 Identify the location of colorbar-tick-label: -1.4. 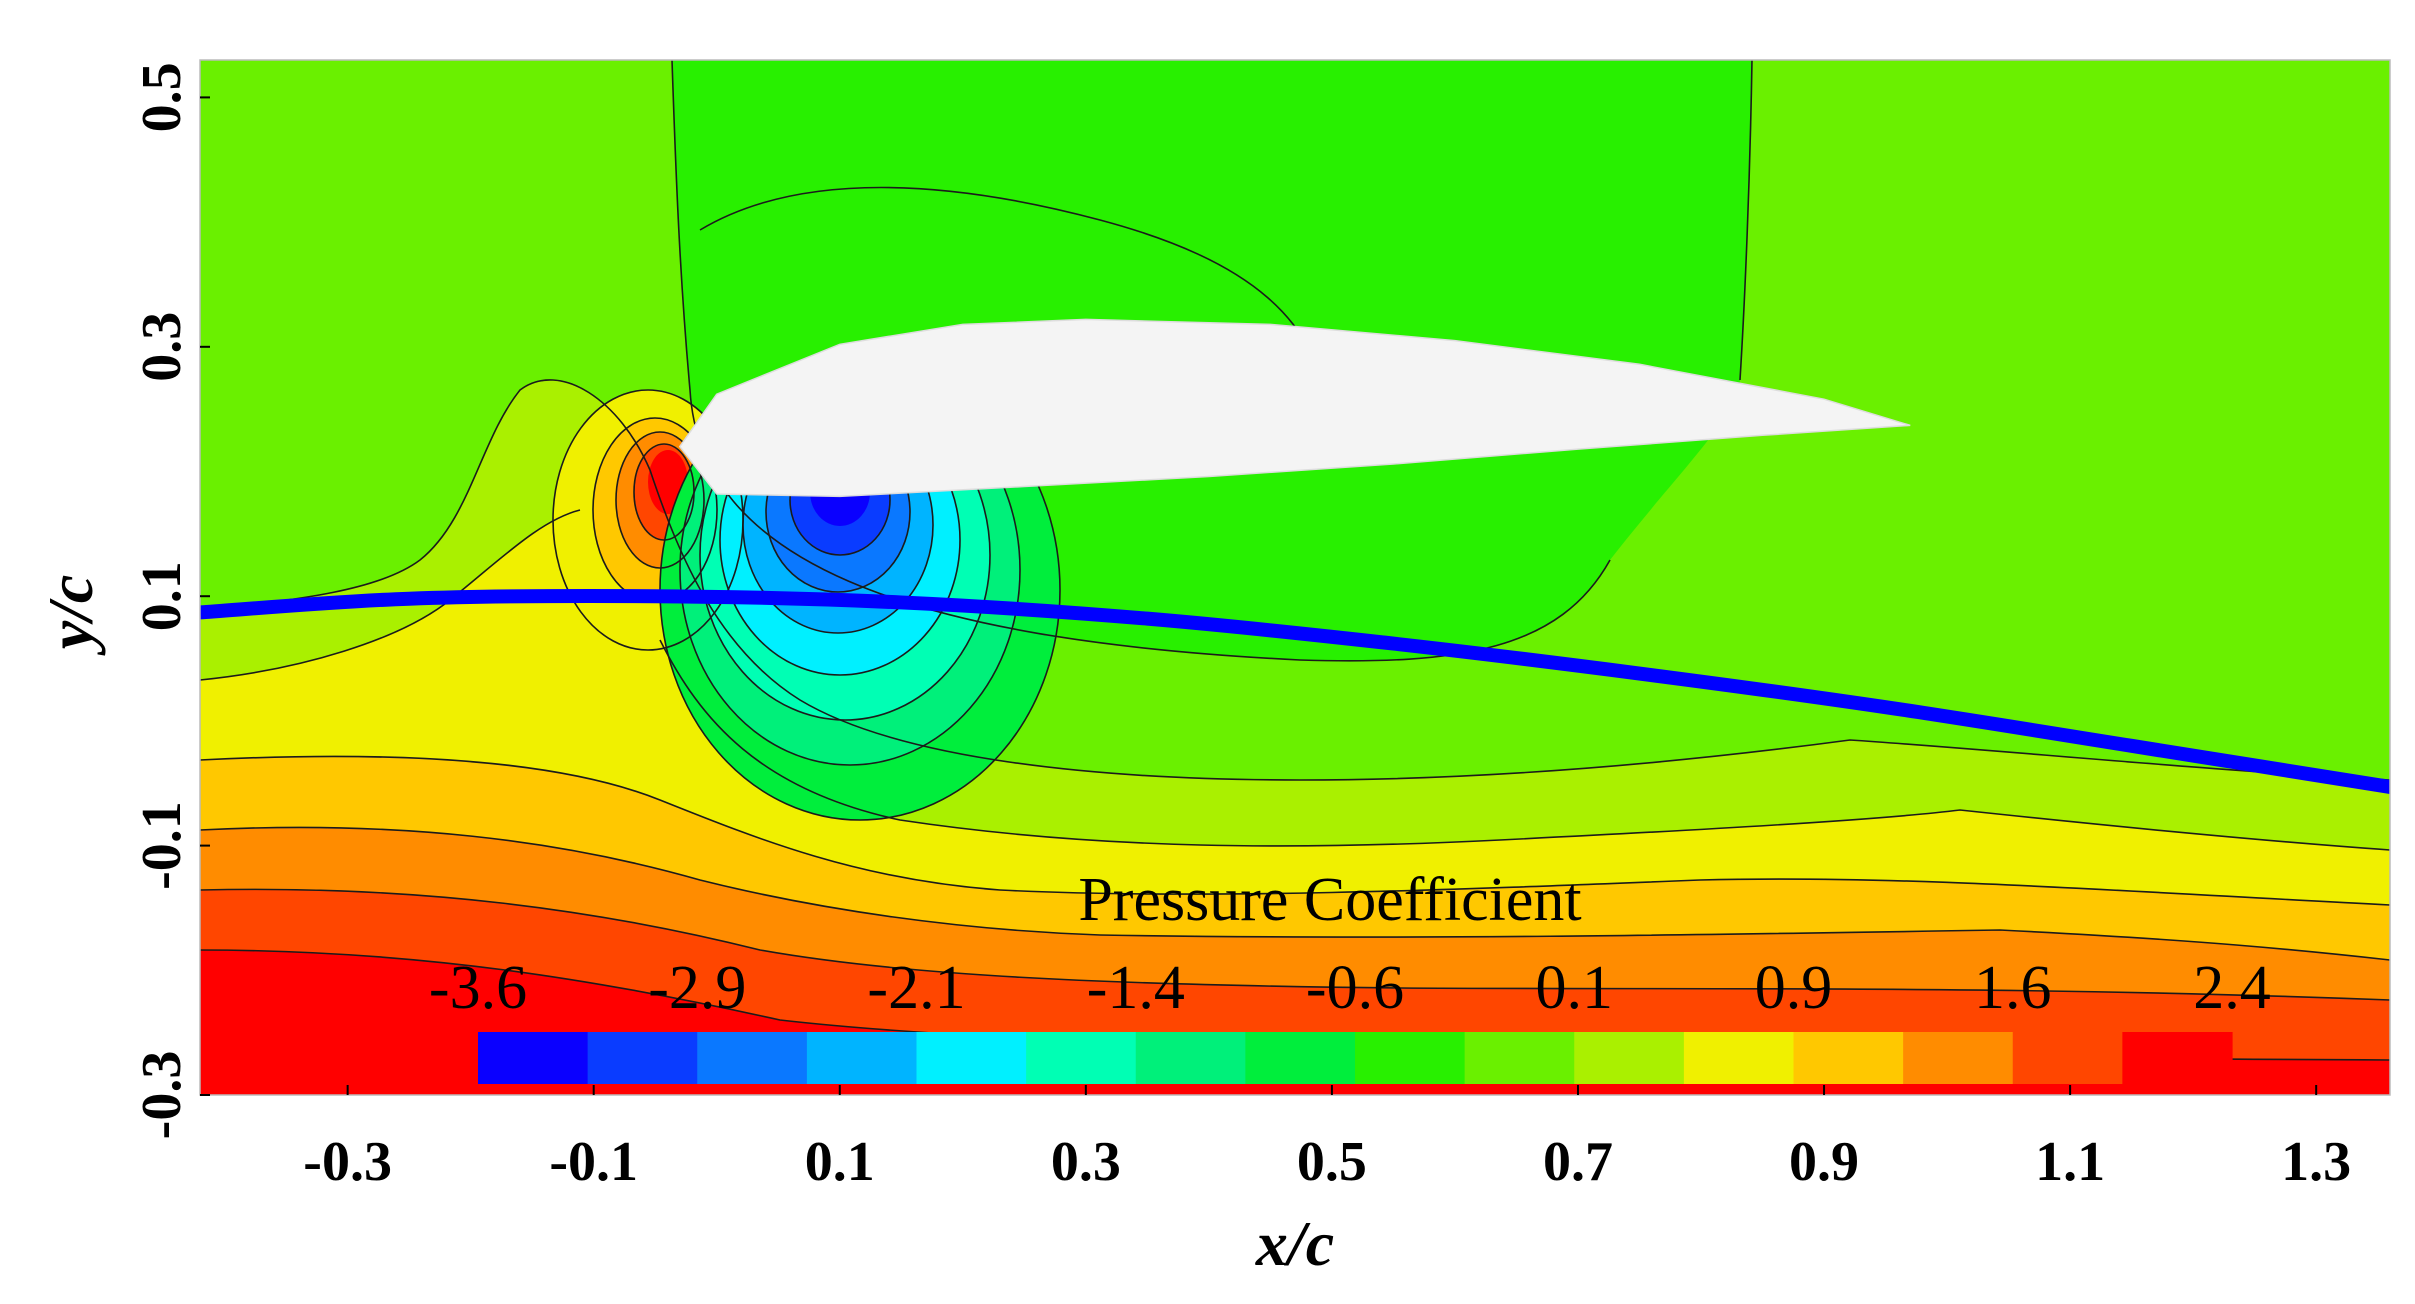
(1136, 988).